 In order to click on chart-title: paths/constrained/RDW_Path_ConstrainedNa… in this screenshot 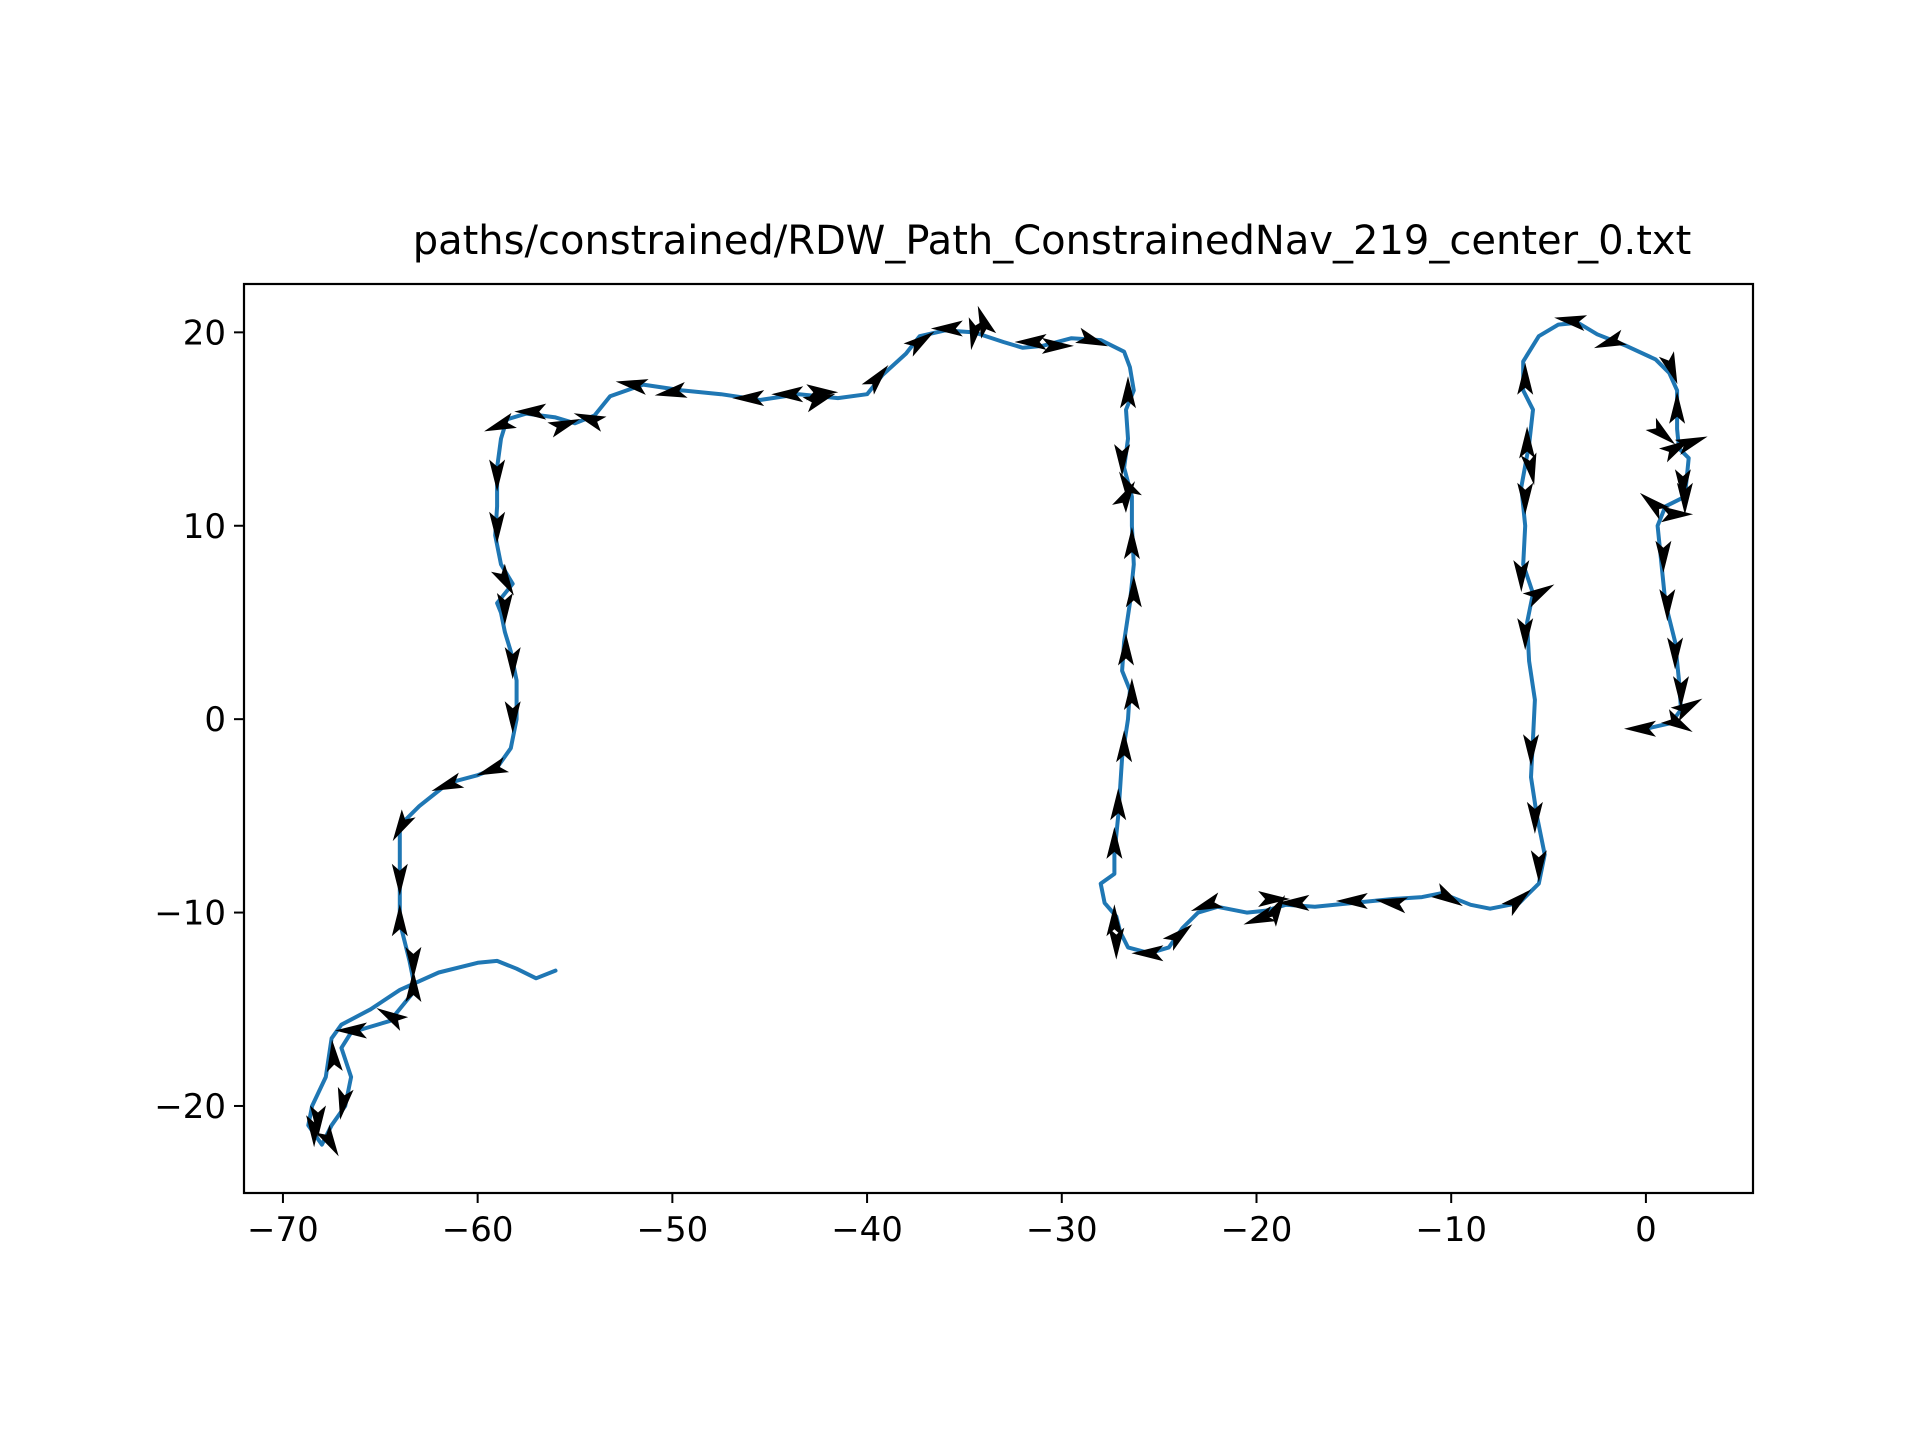, I will do `click(1052, 241)`.